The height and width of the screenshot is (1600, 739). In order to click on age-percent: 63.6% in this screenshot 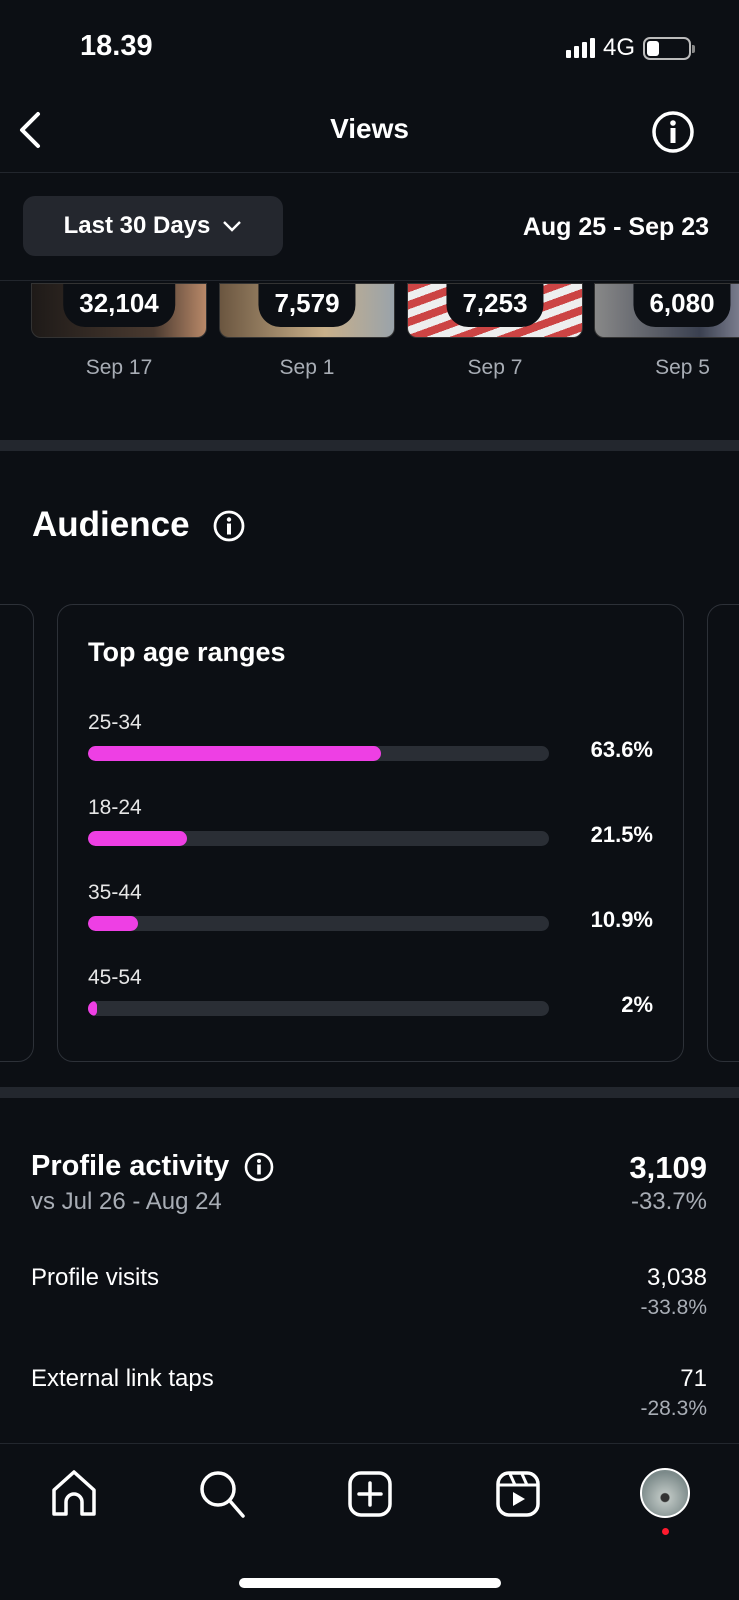, I will do `click(621, 749)`.